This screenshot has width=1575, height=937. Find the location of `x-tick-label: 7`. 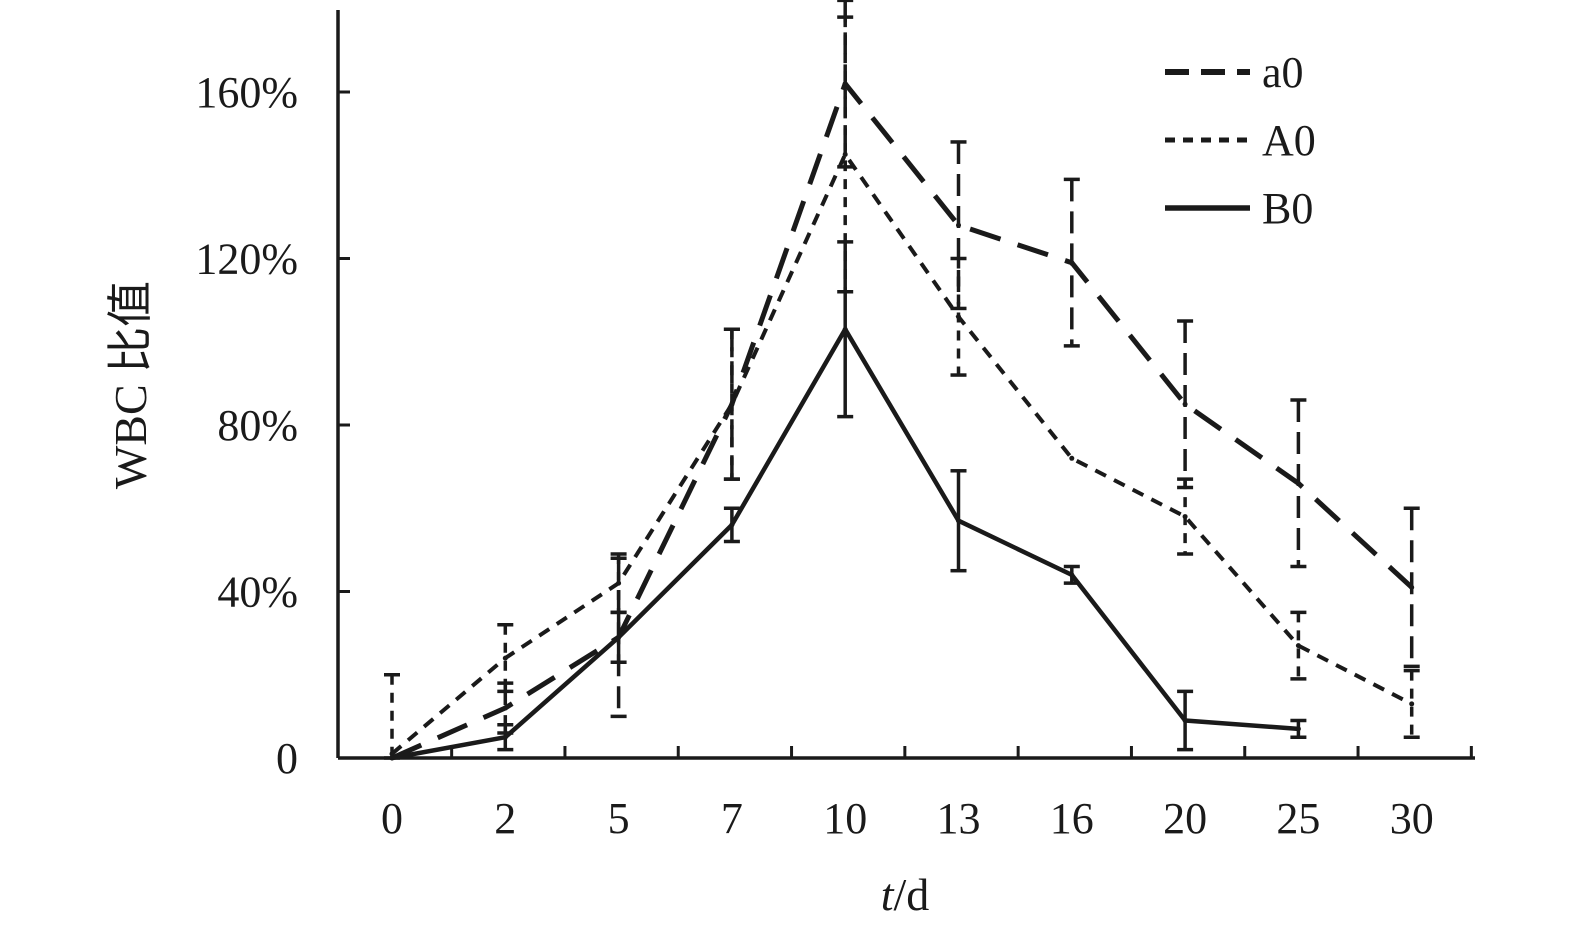

x-tick-label: 7 is located at coordinates (732, 818).